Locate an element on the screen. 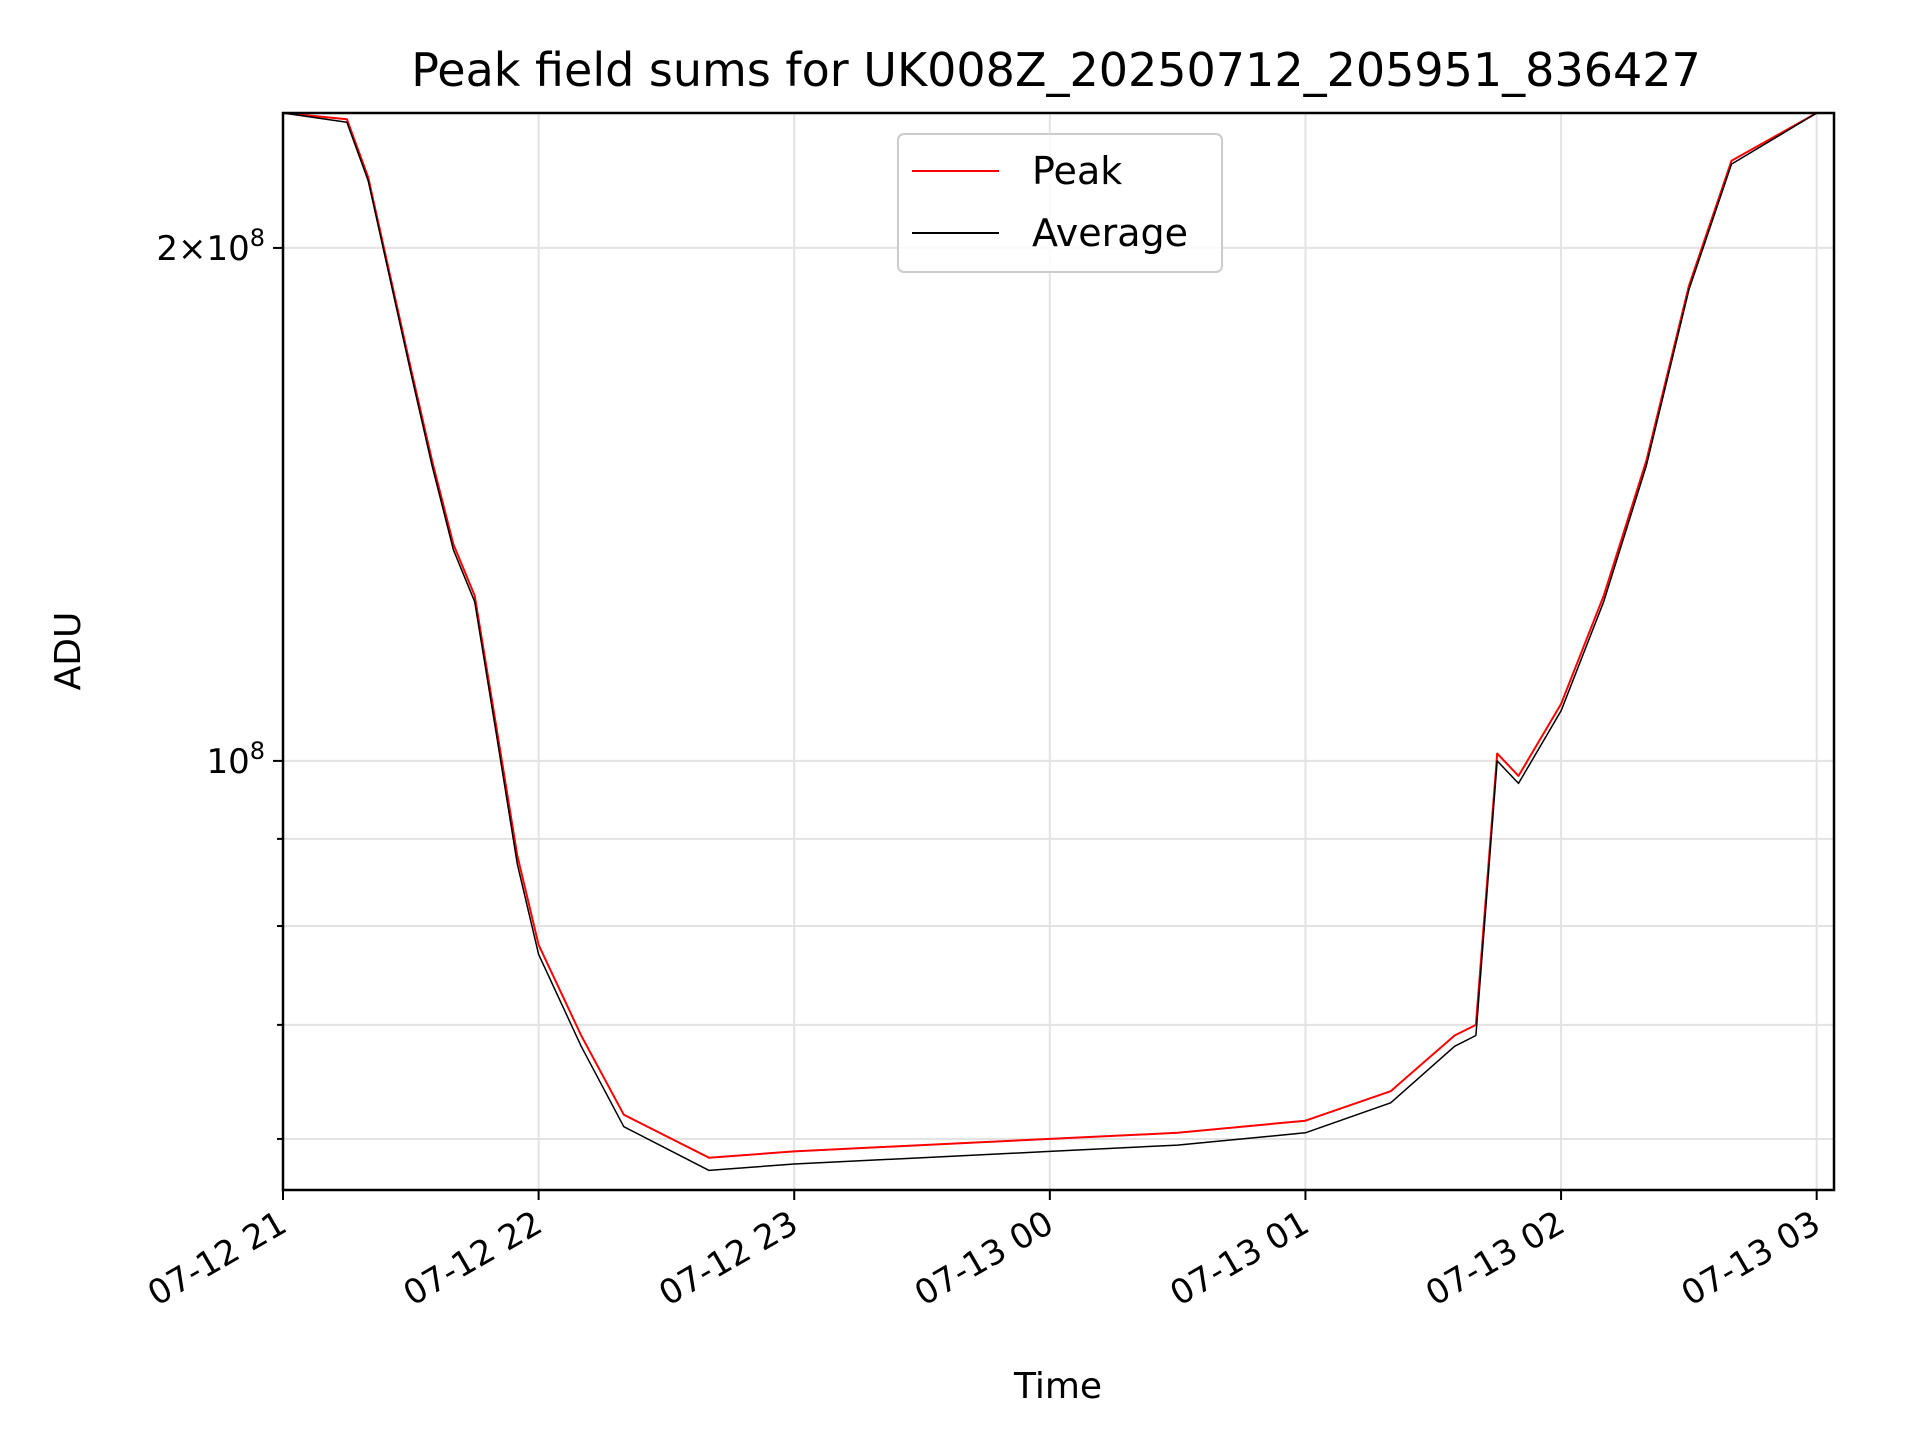  legend-label-peak: Peak is located at coordinates (1077, 171).